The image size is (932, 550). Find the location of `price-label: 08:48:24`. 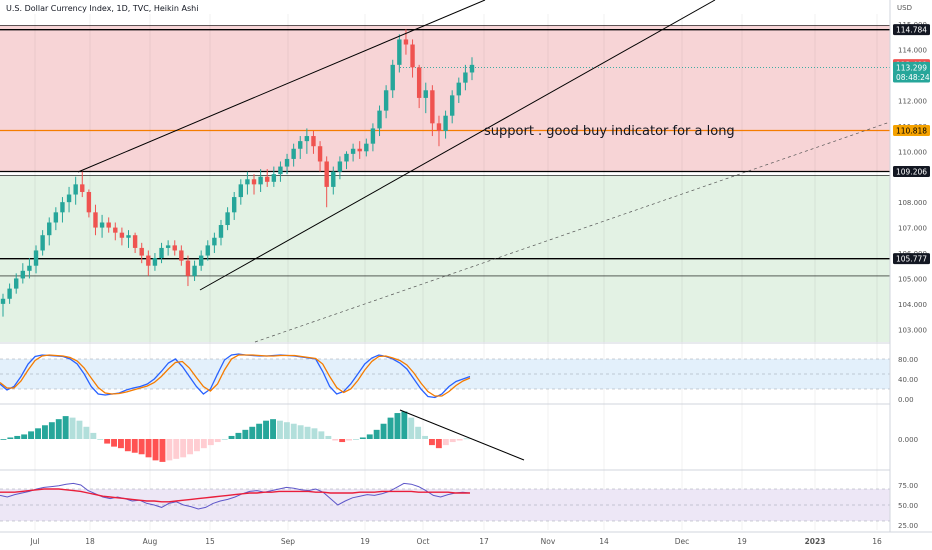

price-label: 08:48:24 is located at coordinates (913, 77).